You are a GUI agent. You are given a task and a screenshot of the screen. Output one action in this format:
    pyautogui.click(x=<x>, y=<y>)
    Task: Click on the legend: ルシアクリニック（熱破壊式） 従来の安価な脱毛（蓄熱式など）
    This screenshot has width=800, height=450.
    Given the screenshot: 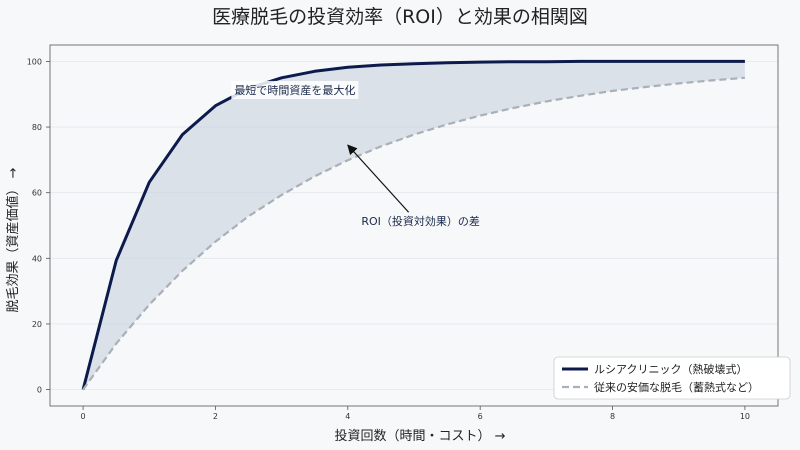 What is the action you would take?
    pyautogui.click(x=672, y=378)
    